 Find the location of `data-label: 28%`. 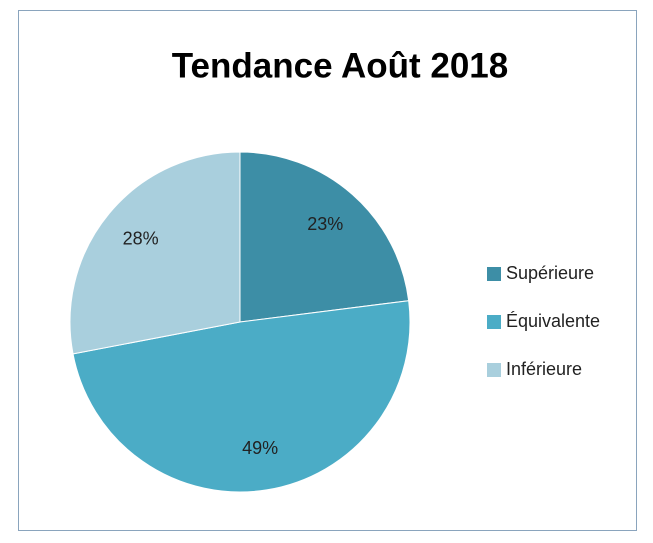

data-label: 28% is located at coordinates (141, 239).